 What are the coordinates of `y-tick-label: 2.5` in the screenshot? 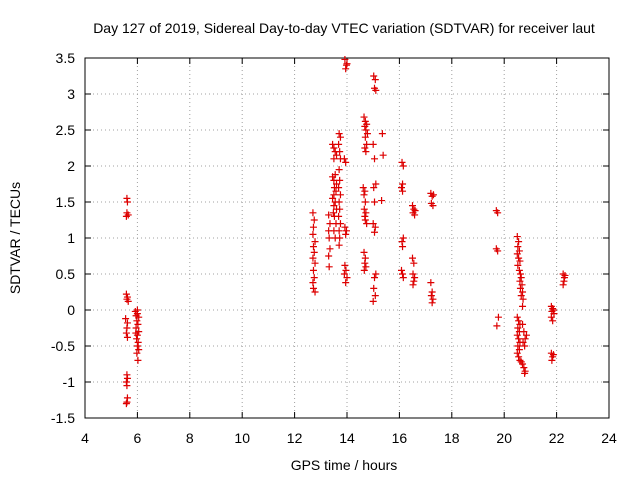 It's located at (66, 130).